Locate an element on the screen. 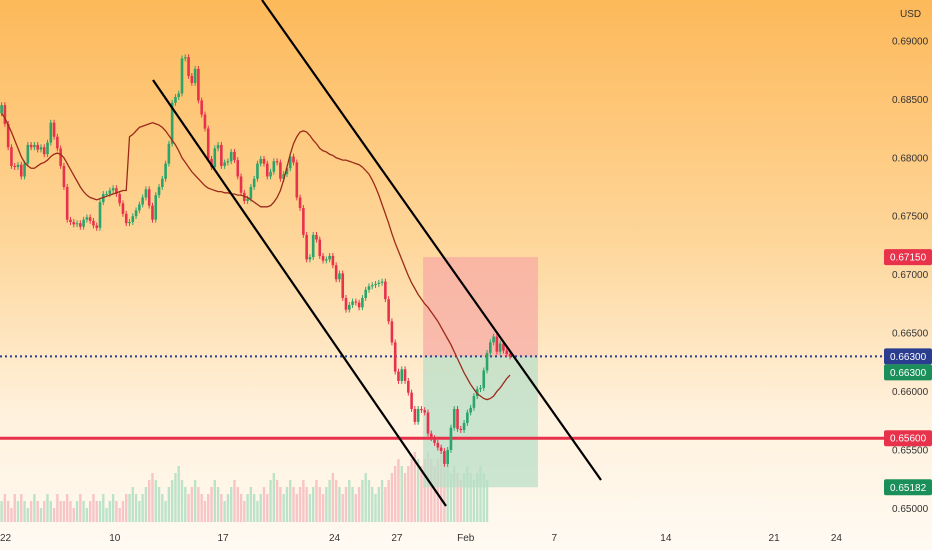 The image size is (932, 550). horizontal-lines is located at coordinates (442, 397).